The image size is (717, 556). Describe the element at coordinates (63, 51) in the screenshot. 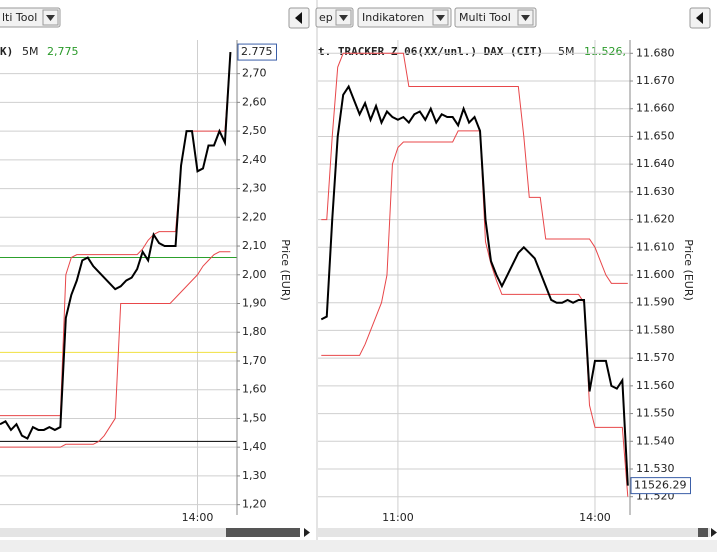

I see `last-price: 2,775` at that location.